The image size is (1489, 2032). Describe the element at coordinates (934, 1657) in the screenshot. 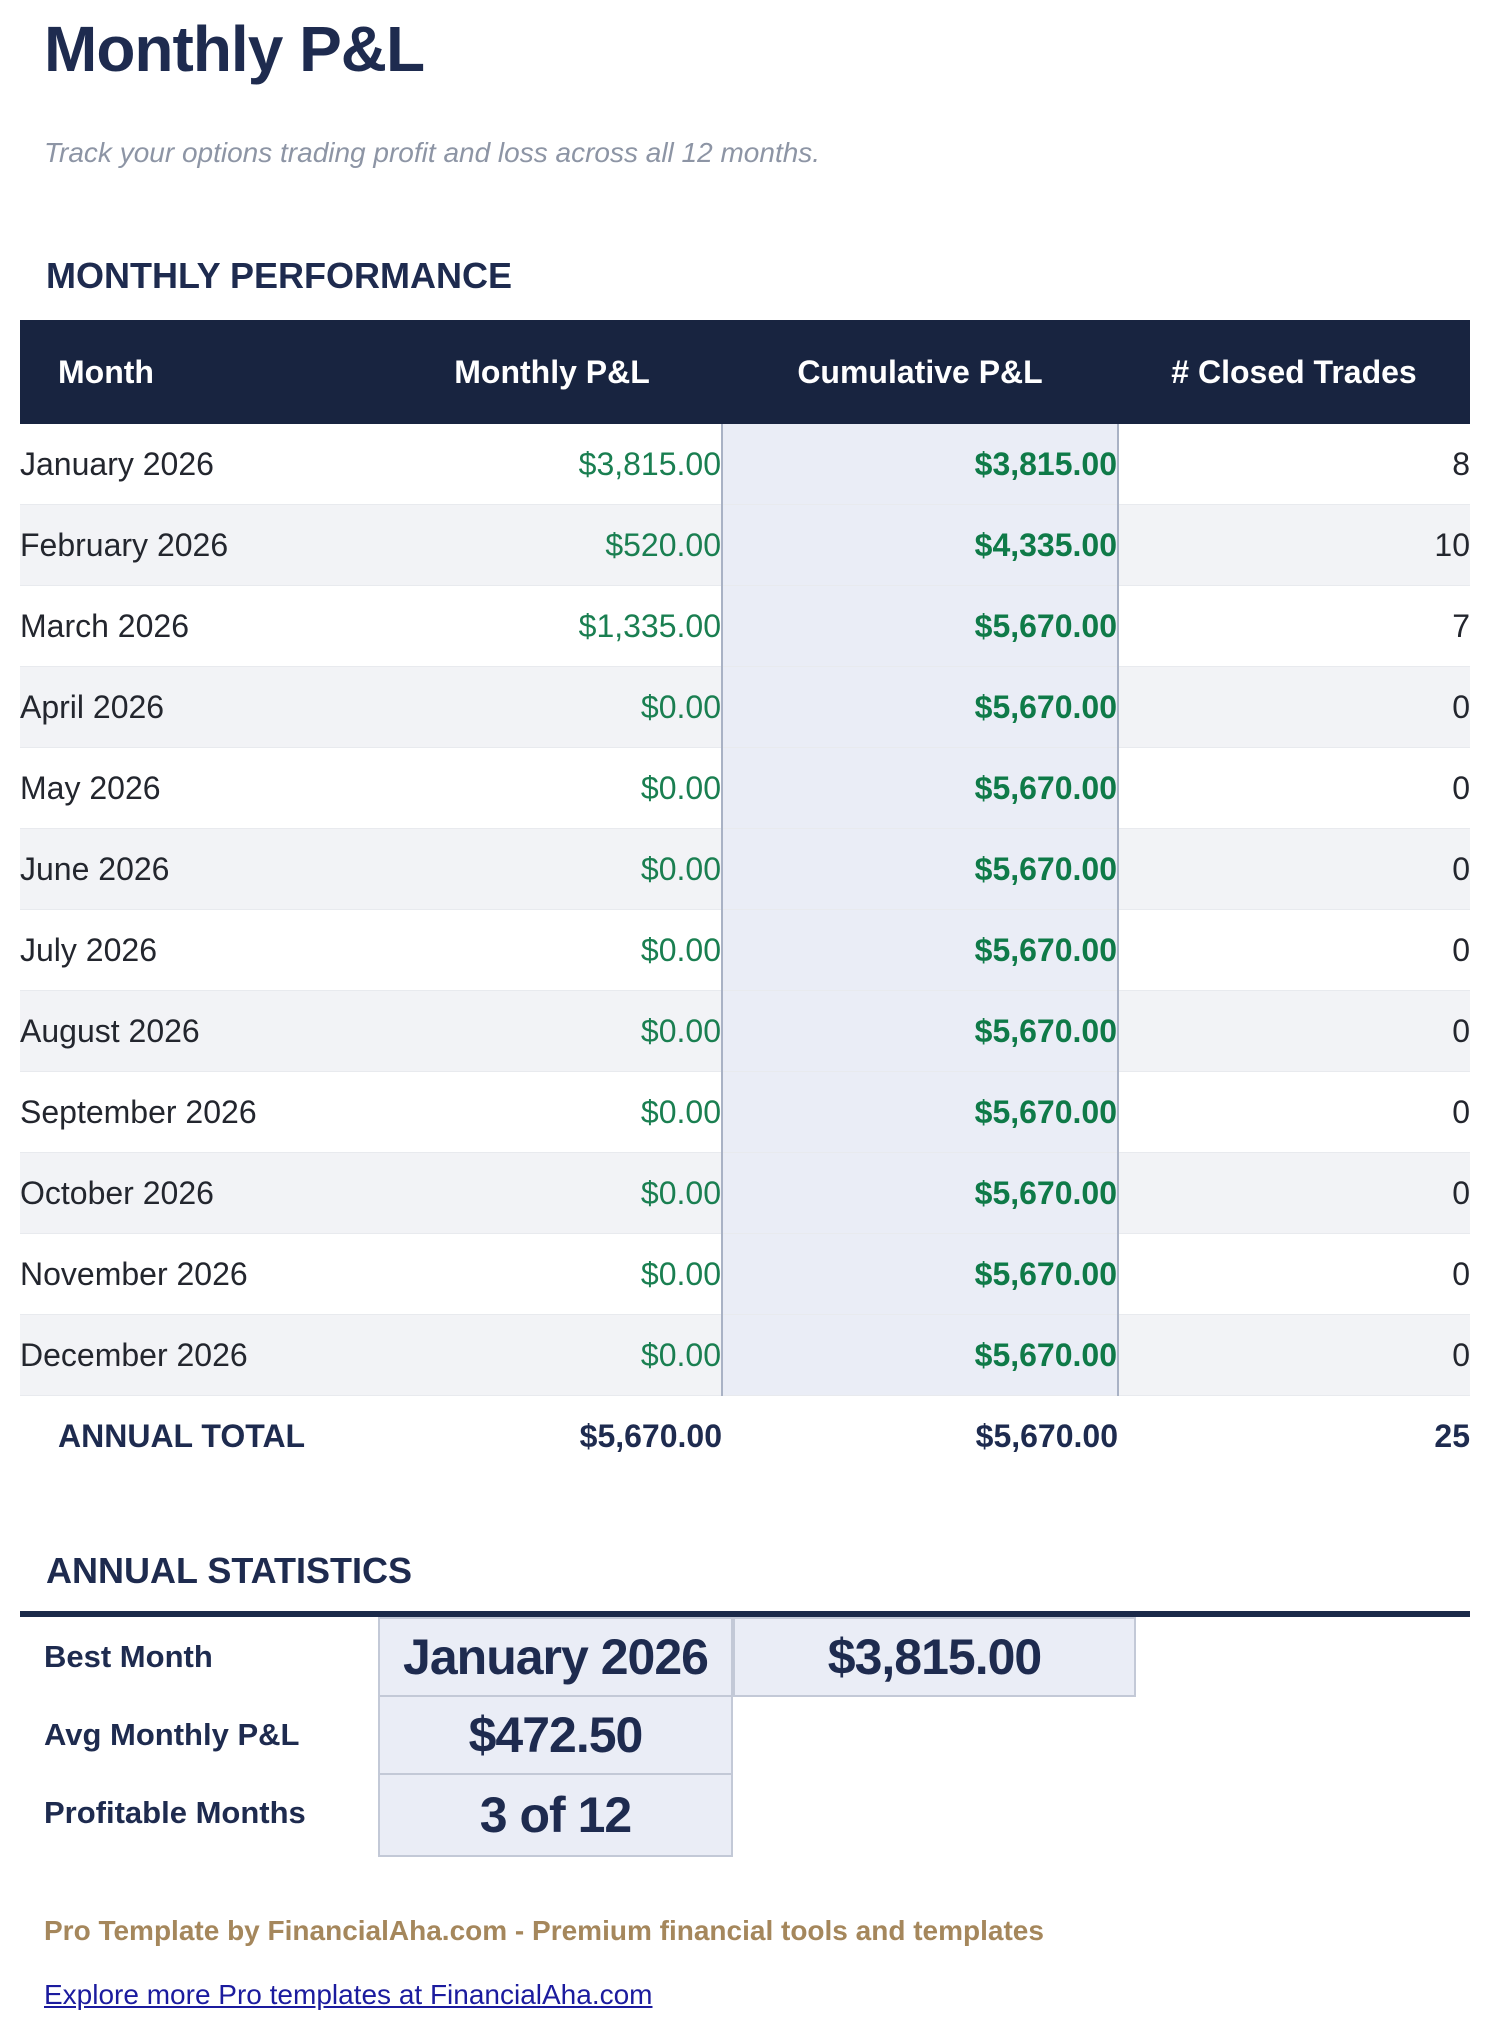

I see `stat-value-best-month-amount: $3,815.00` at that location.